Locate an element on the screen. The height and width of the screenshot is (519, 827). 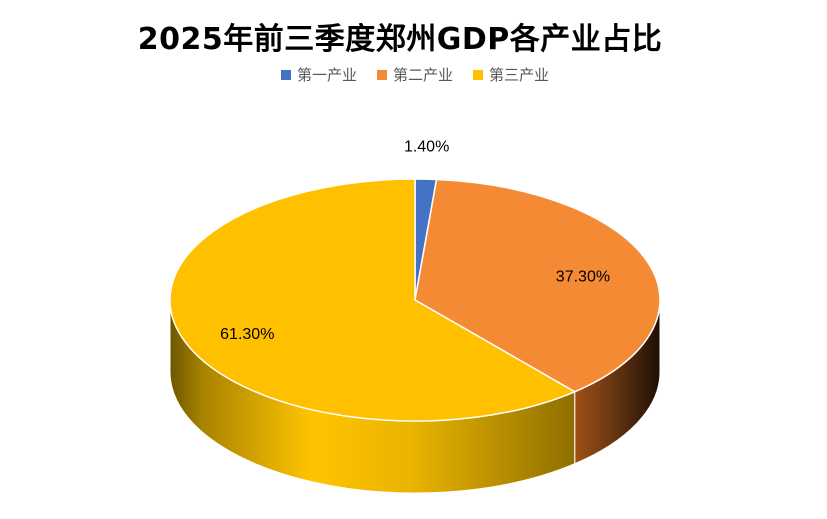
legend-item-tertiary: 第三产业 is located at coordinates (511, 74).